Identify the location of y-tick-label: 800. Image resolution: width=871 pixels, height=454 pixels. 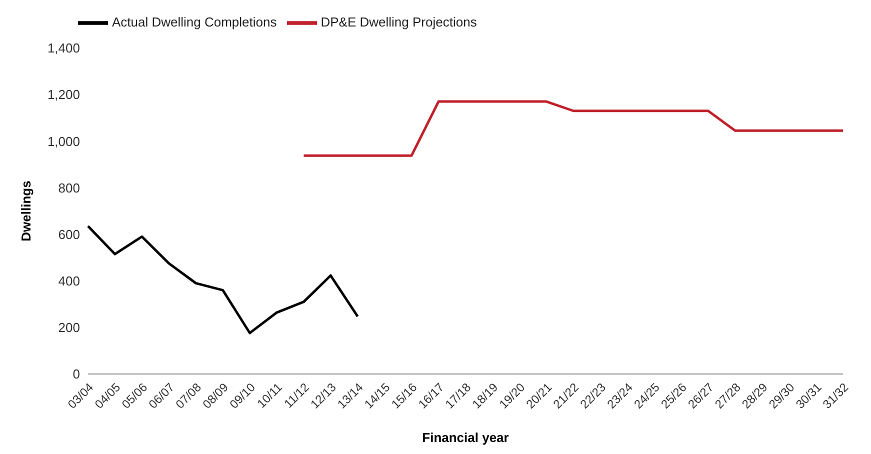
(69, 188).